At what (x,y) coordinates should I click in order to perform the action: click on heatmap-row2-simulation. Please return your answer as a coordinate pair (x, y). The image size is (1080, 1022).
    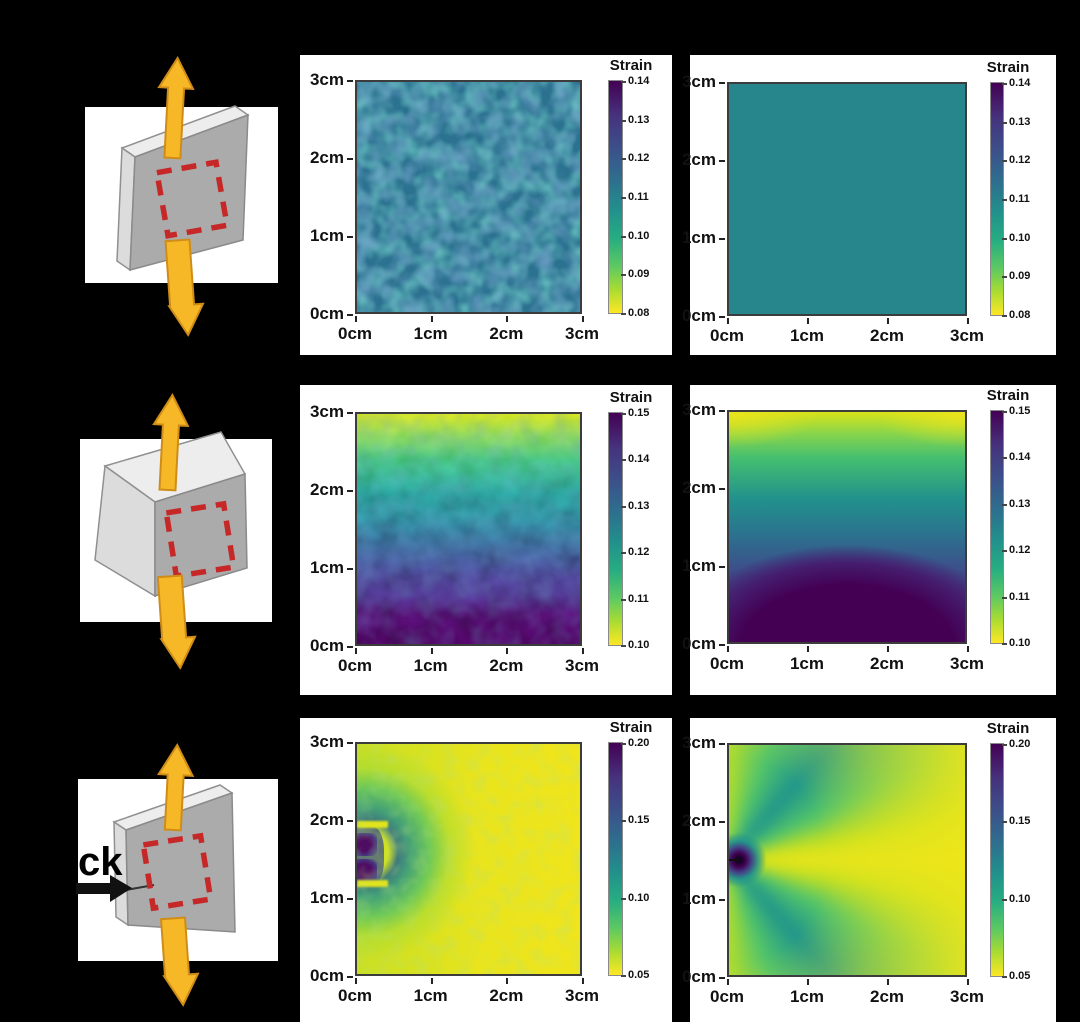
    Looking at the image, I should click on (847, 527).